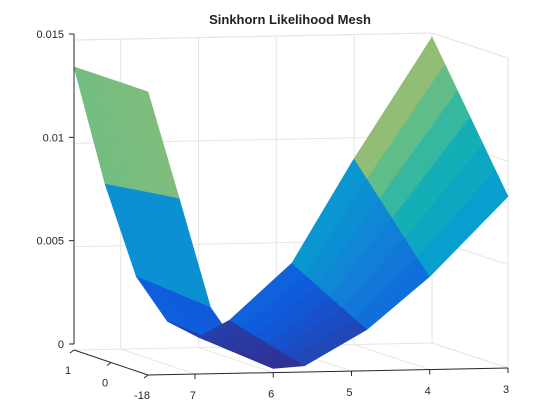  What do you see at coordinates (50, 242) in the screenshot?
I see `z-tick-label: 0.005` at bounding box center [50, 242].